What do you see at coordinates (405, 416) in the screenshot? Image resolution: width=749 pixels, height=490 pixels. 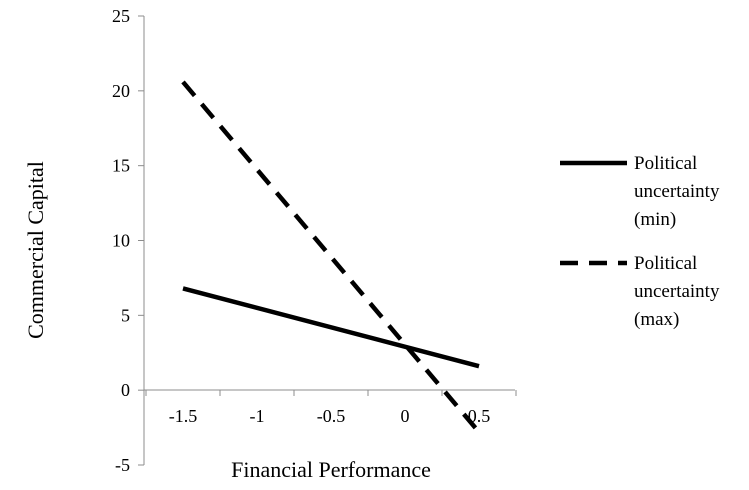 I see `x-tick-label: 0` at bounding box center [405, 416].